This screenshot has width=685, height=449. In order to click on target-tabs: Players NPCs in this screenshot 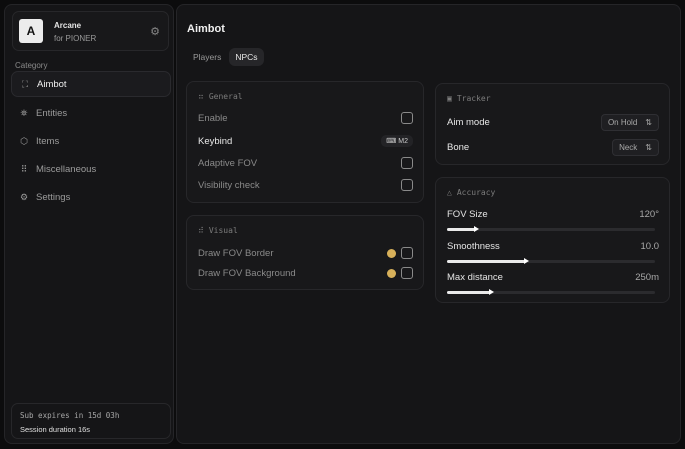, I will do `click(225, 57)`.